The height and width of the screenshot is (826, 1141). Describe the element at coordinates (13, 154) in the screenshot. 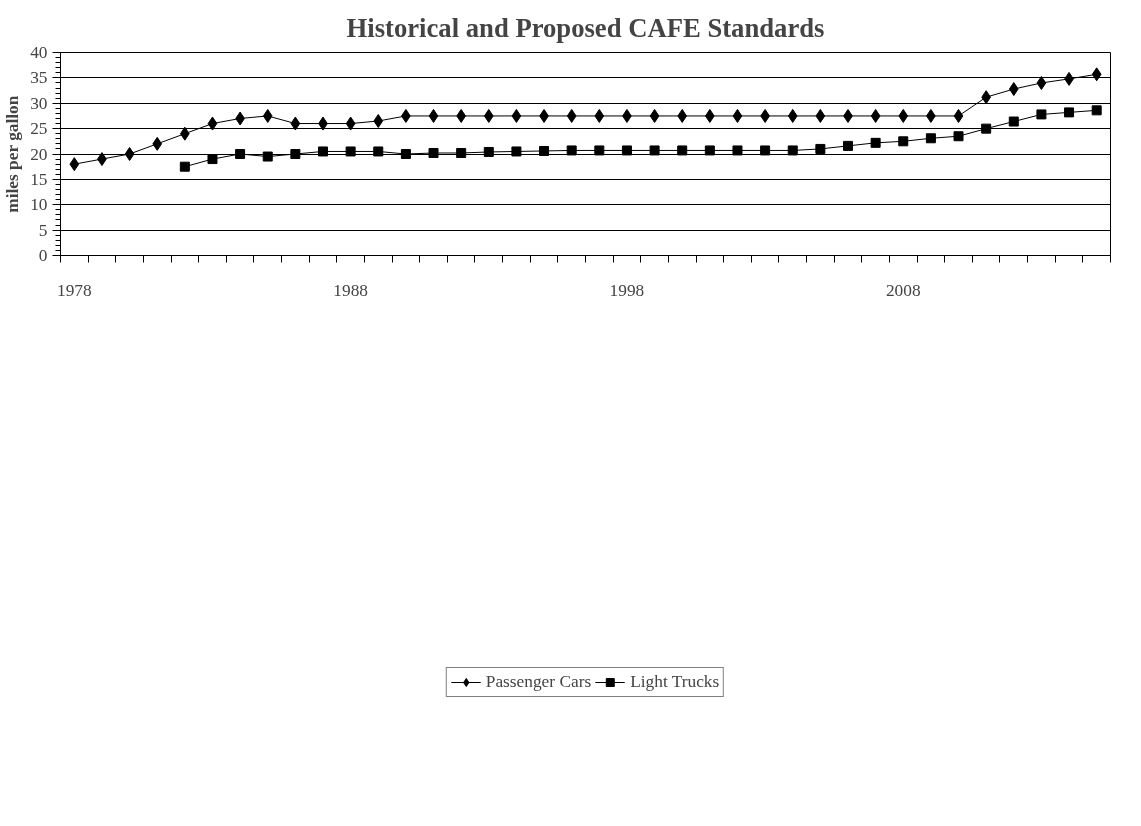

I see `y-axis-title: miles per gallon` at that location.